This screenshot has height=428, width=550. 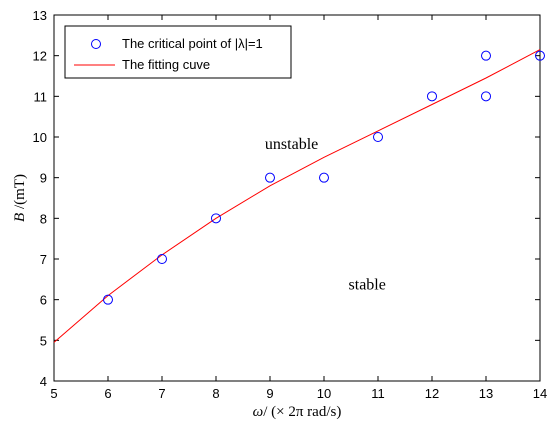 I want to click on legend-box, so click(x=178, y=52).